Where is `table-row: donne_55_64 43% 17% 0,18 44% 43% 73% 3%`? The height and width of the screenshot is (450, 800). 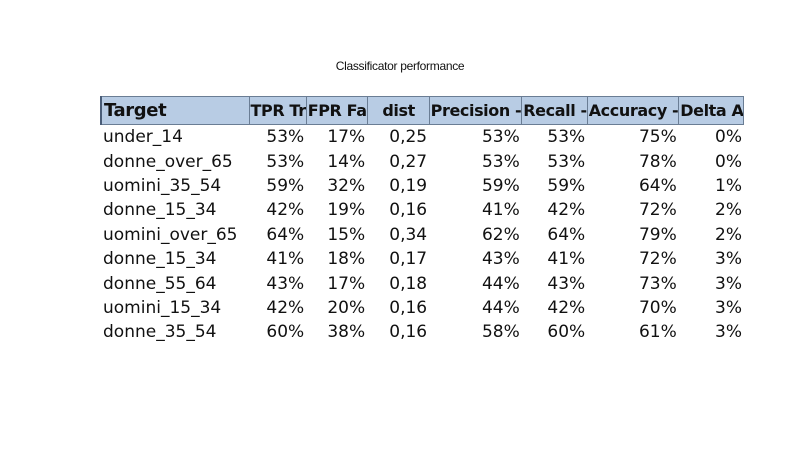
table-row: donne_55_64 43% 17% 0,18 44% 43% 73% 3% is located at coordinates (422, 283).